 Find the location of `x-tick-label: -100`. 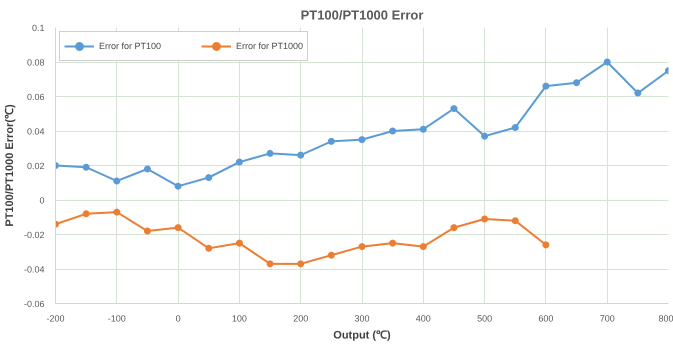

x-tick-label: -100 is located at coordinates (117, 319).